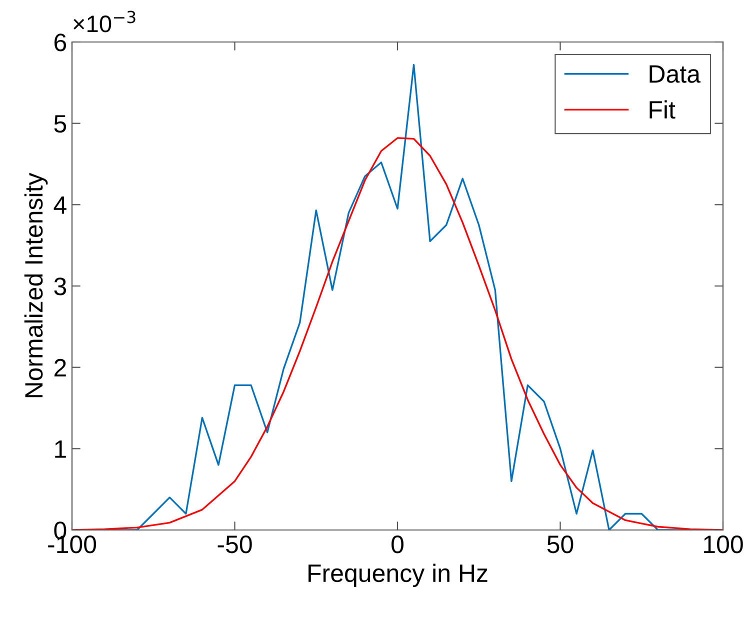 The image size is (751, 622). I want to click on y-axis-title: Normalized Intensity, so click(36, 285).